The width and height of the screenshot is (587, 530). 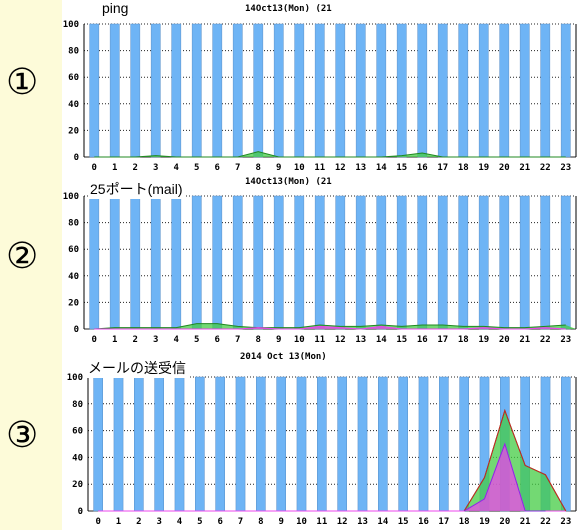 I want to click on chart2-xtick-17: 17, so click(x=442, y=340).